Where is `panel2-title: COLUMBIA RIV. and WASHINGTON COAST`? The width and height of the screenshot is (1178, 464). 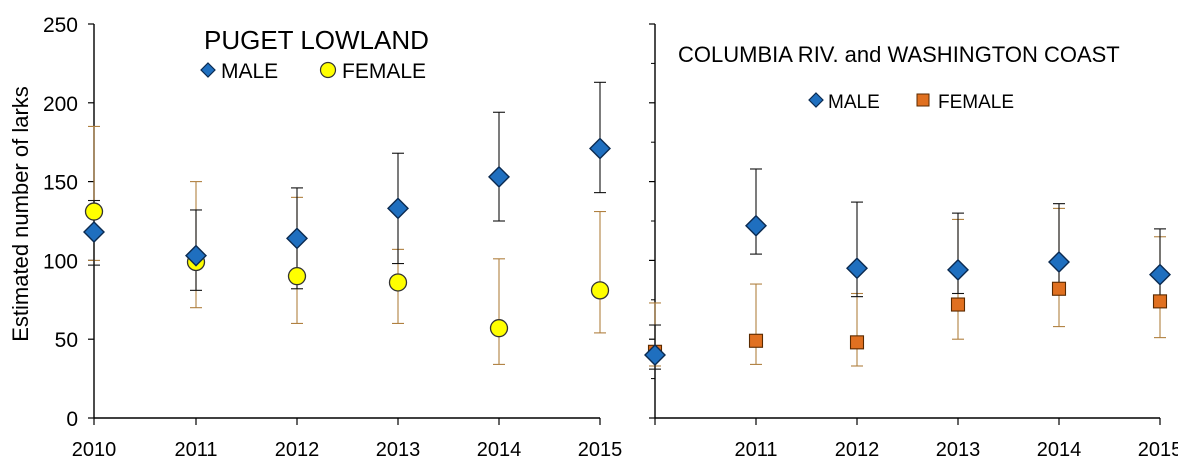 panel2-title: COLUMBIA RIV. and WASHINGTON COAST is located at coordinates (899, 54).